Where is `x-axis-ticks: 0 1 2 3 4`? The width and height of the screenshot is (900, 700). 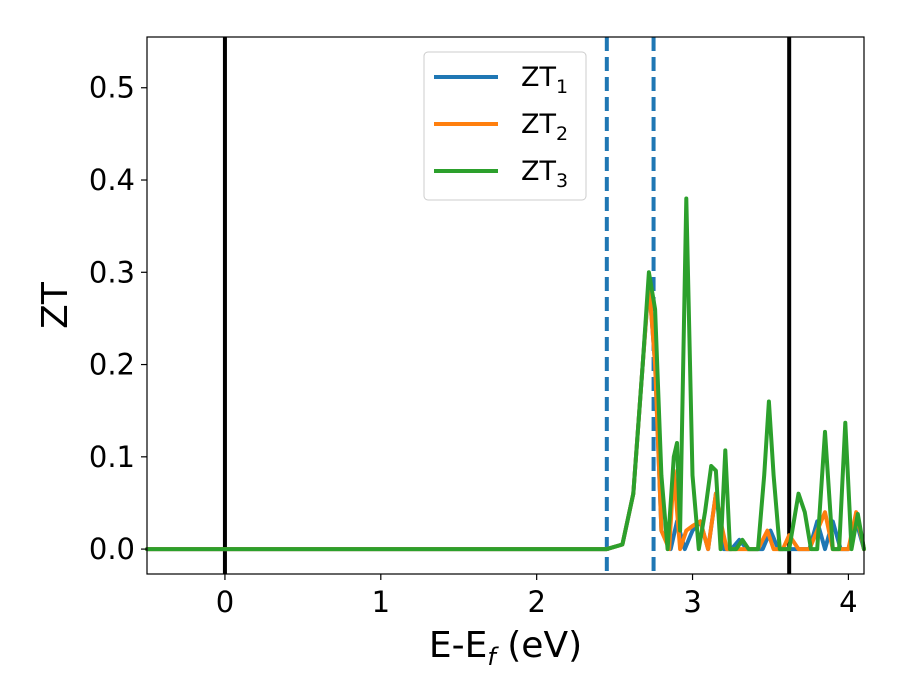
x-axis-ticks: 0 1 2 3 4 is located at coordinates (537, 596).